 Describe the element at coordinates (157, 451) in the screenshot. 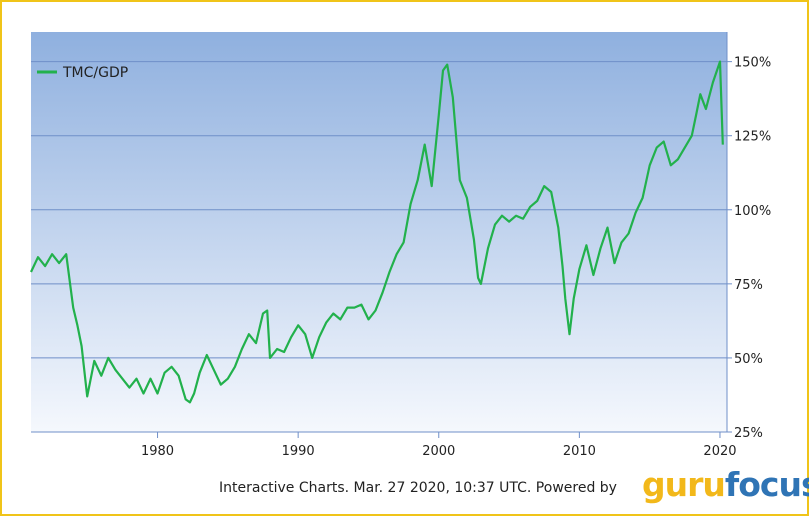

I see `x-tick-label: 1980` at that location.